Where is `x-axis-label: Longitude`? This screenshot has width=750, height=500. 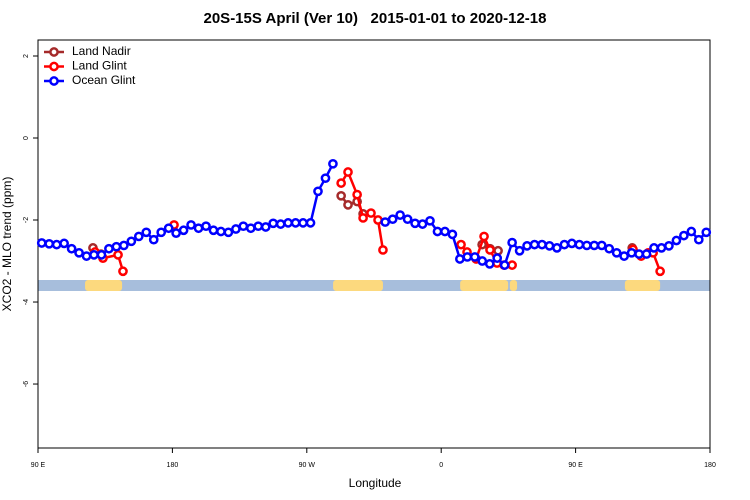
x-axis-label: Longitude is located at coordinates (375, 483).